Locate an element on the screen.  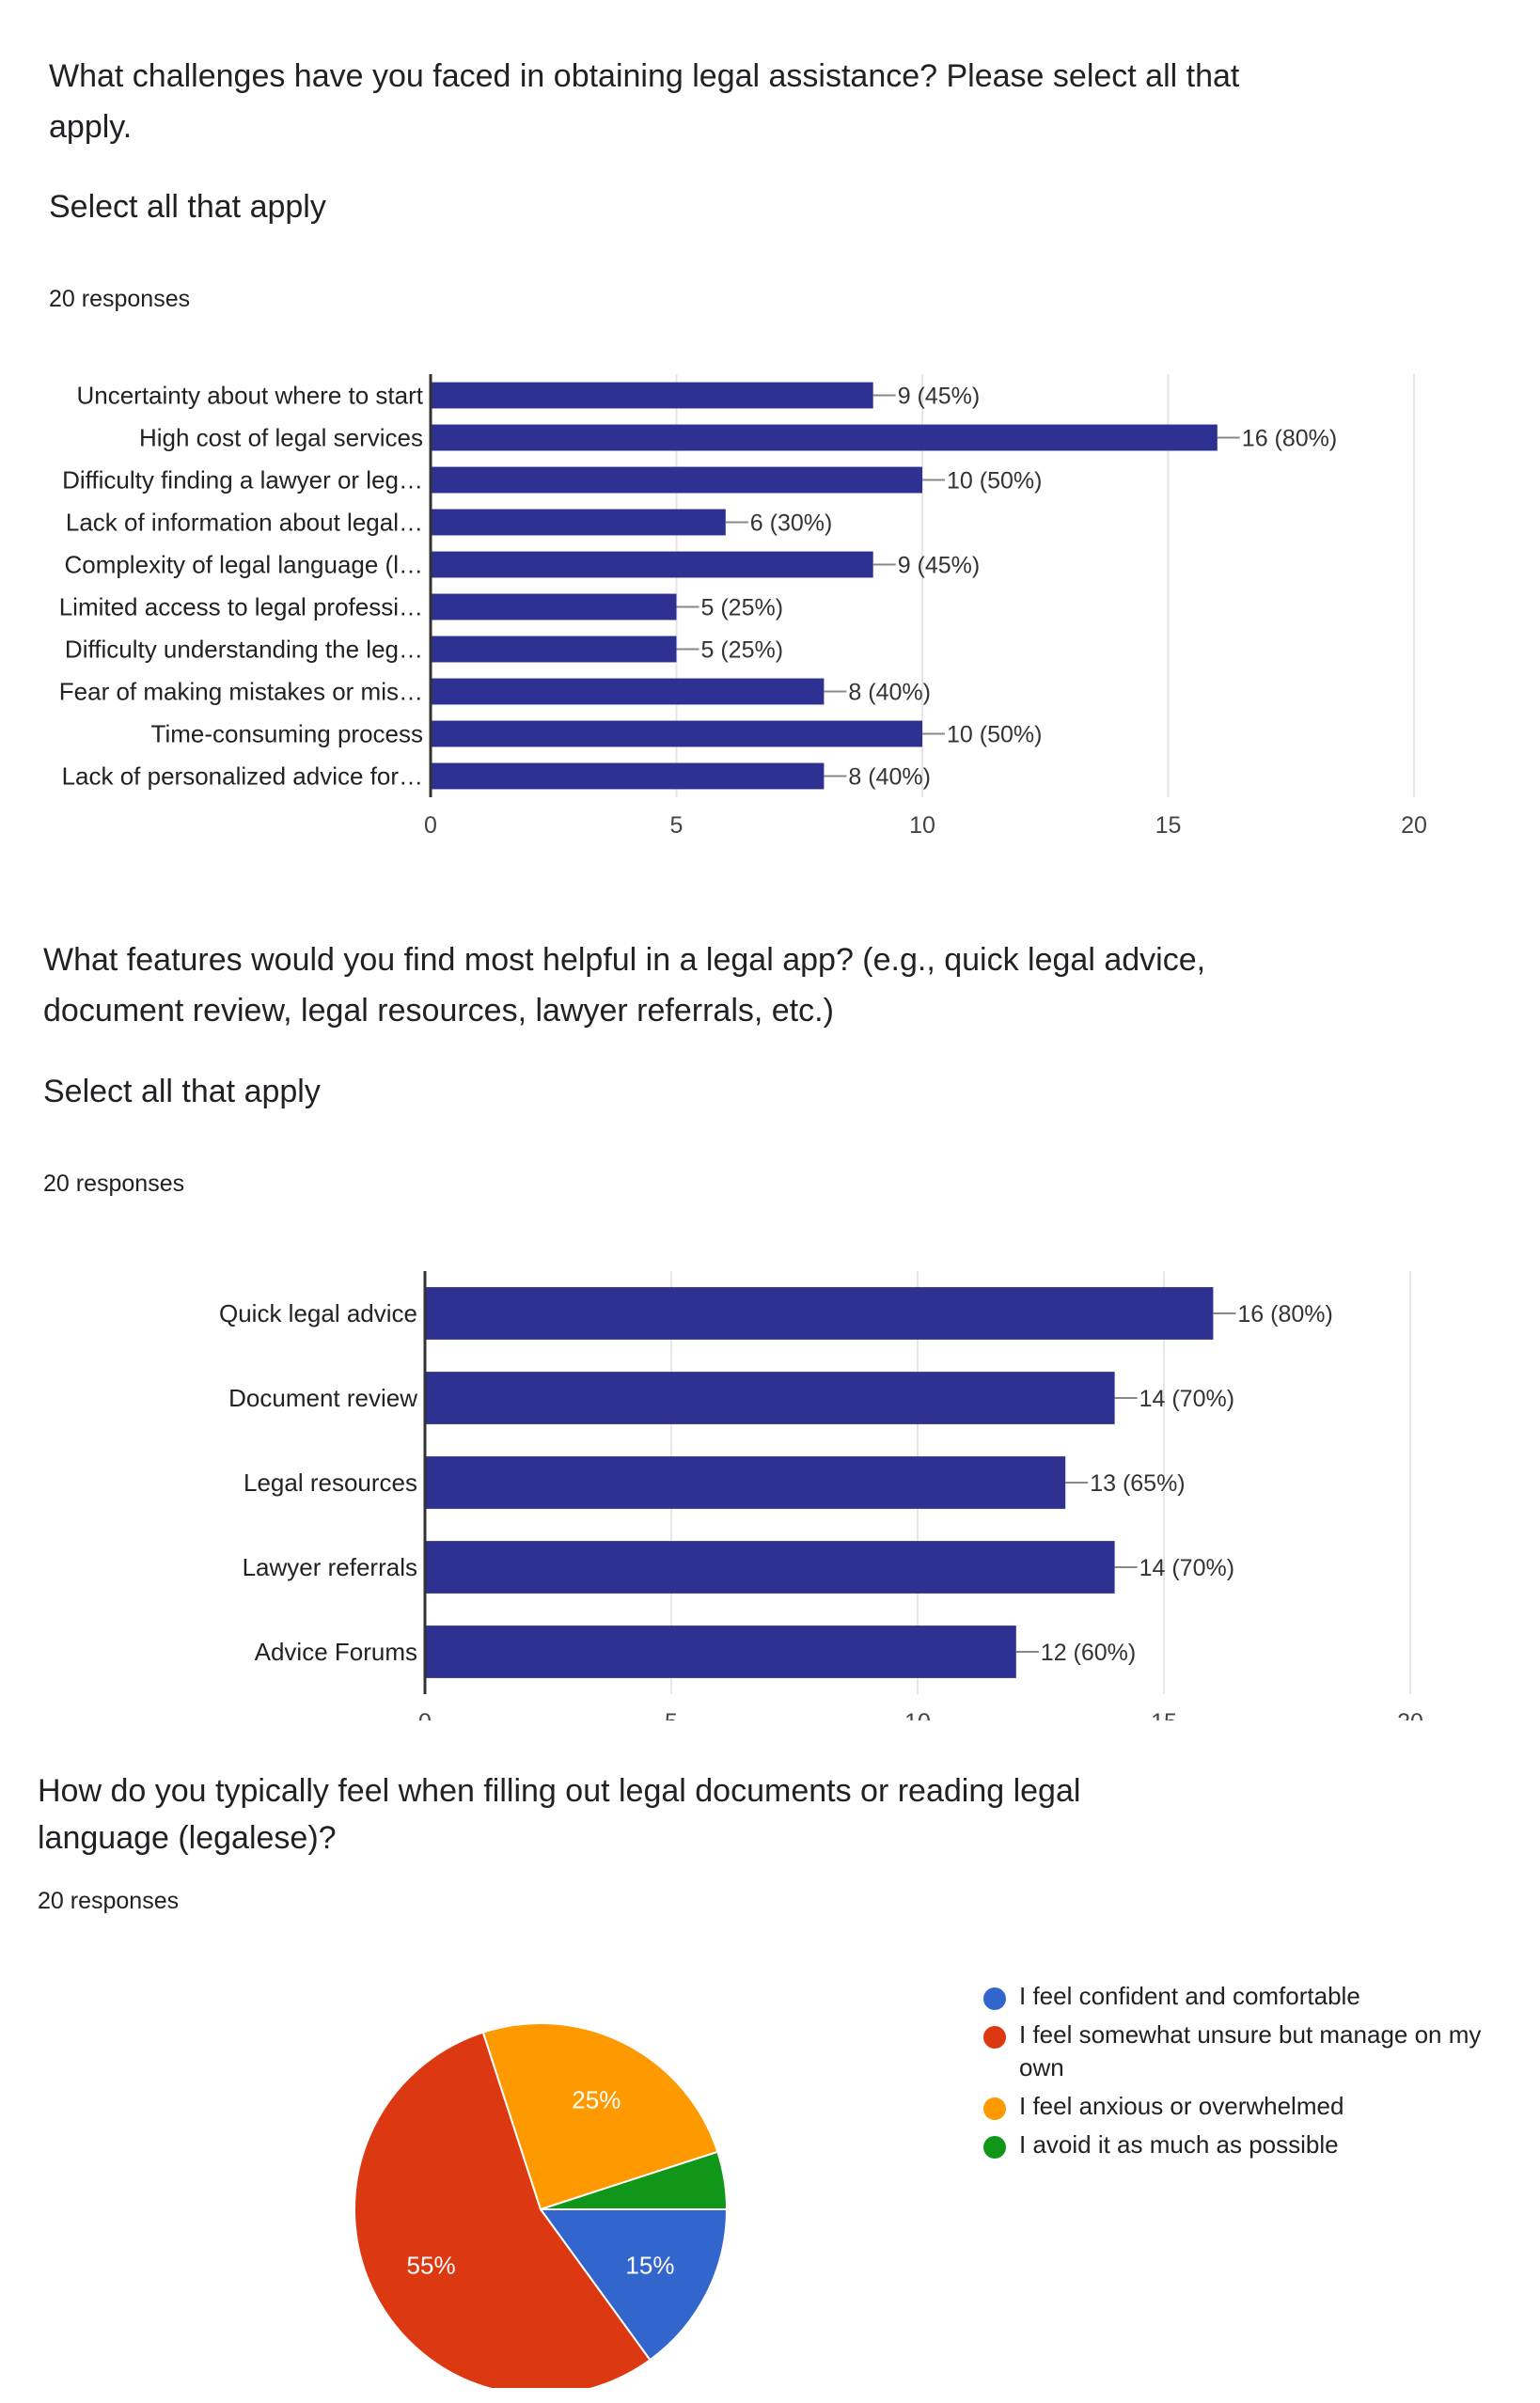
category-label: Document review is located at coordinates (323, 1398).